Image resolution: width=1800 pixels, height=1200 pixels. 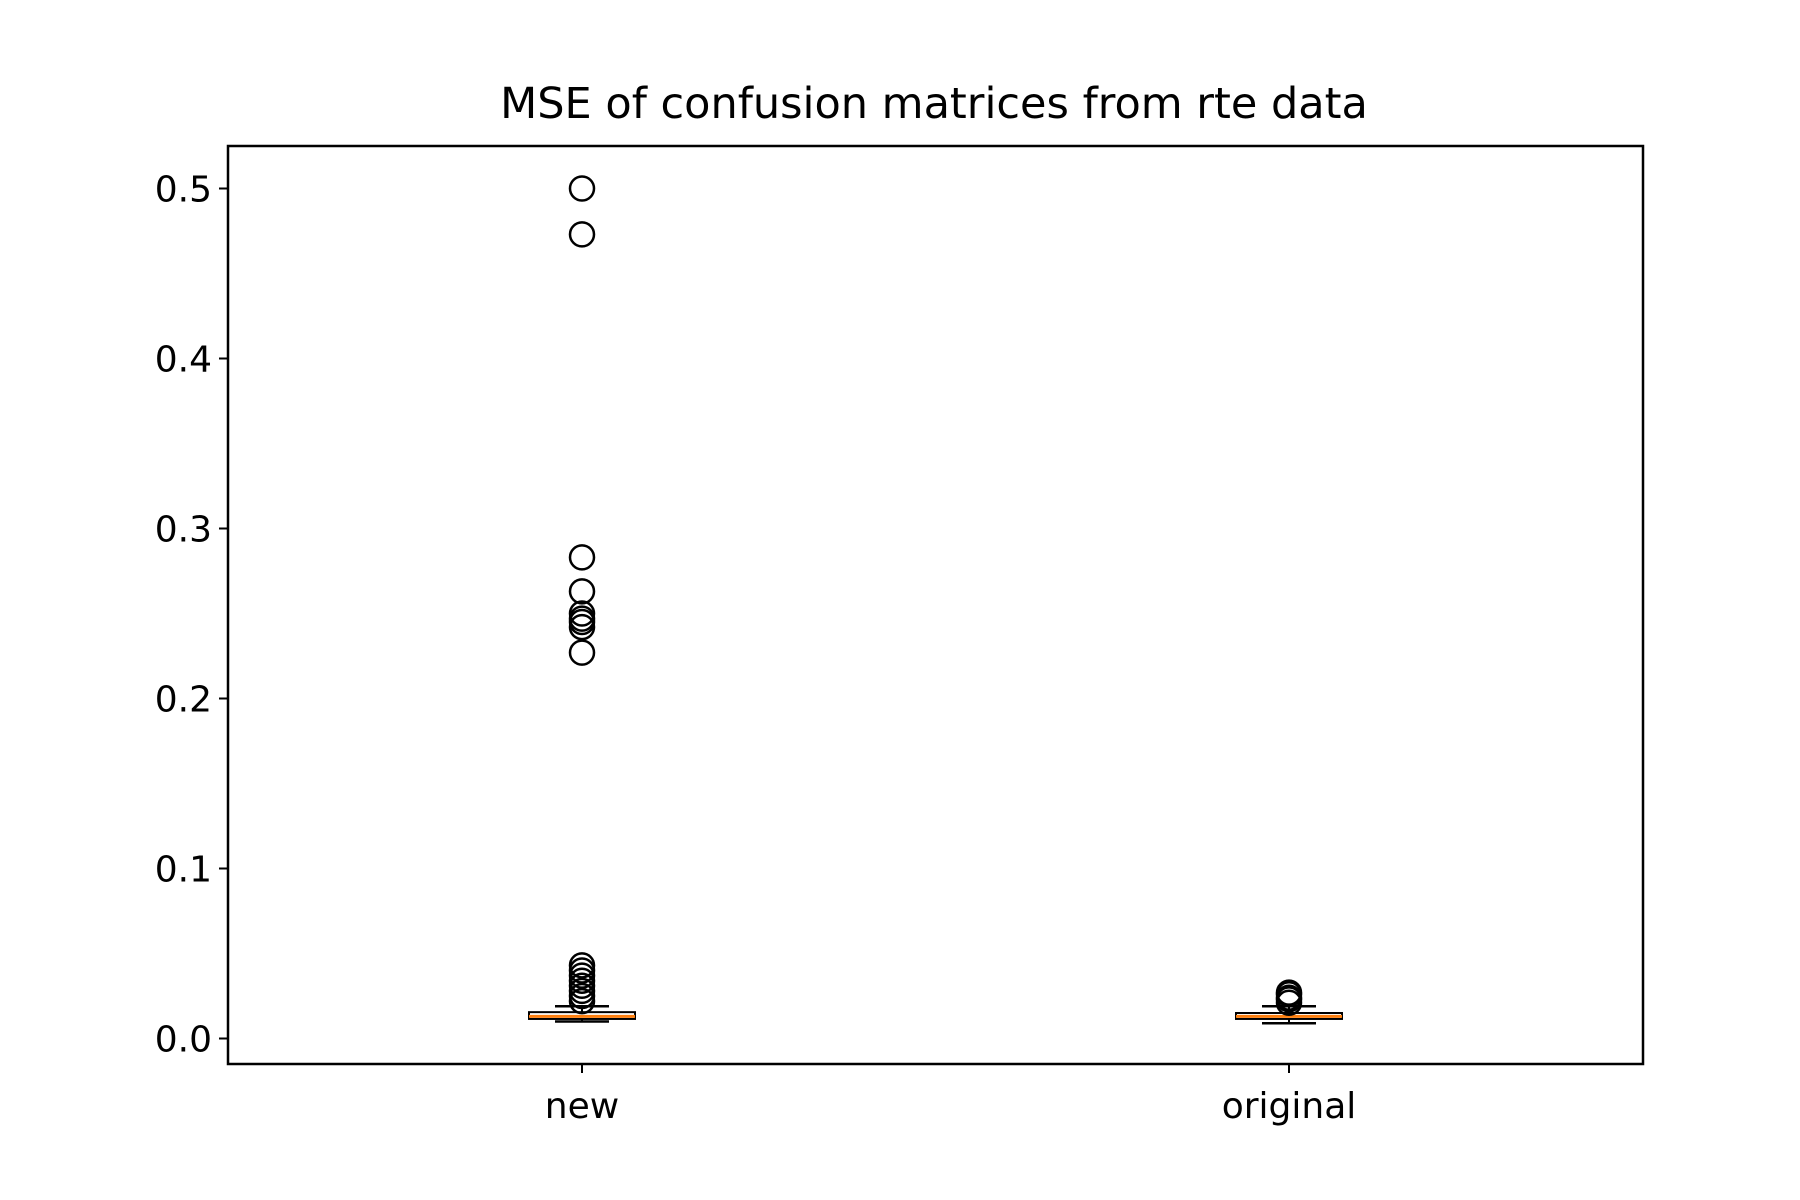 I want to click on box-group-new, so click(x=582, y=599).